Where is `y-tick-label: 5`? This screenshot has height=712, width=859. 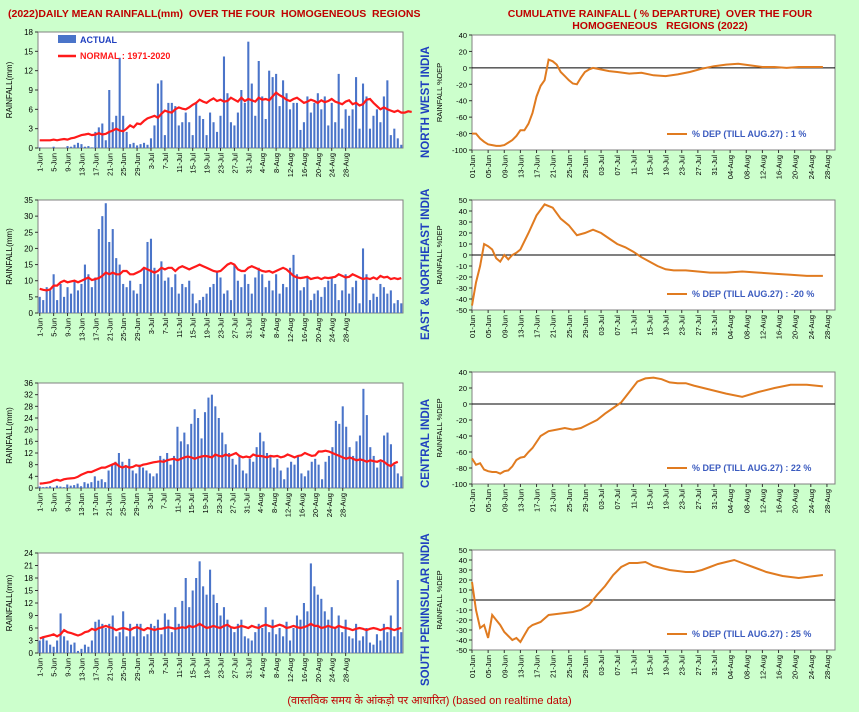
y-tick-label: 5 is located at coordinates (31, 297).